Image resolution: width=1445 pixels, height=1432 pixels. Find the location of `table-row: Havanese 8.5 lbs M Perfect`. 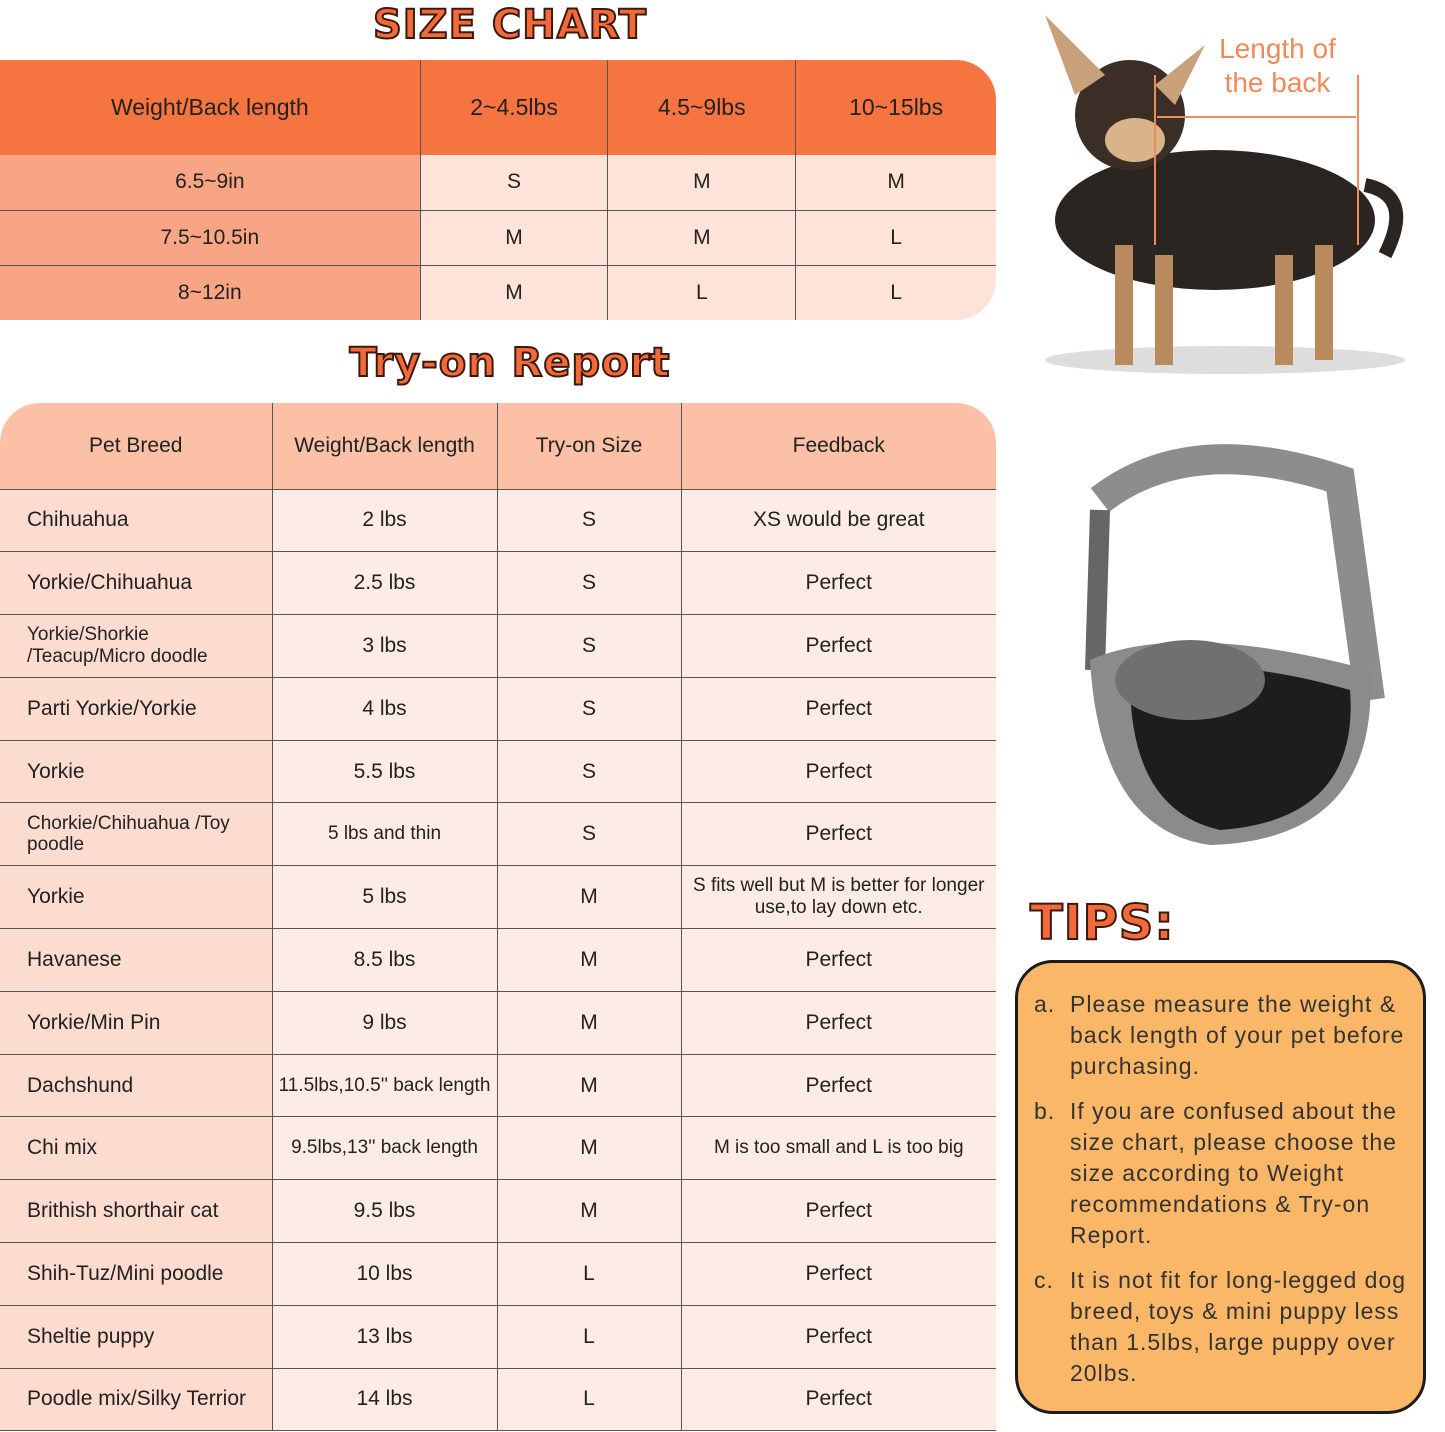

table-row: Havanese 8.5 lbs M Perfect is located at coordinates (498, 960).